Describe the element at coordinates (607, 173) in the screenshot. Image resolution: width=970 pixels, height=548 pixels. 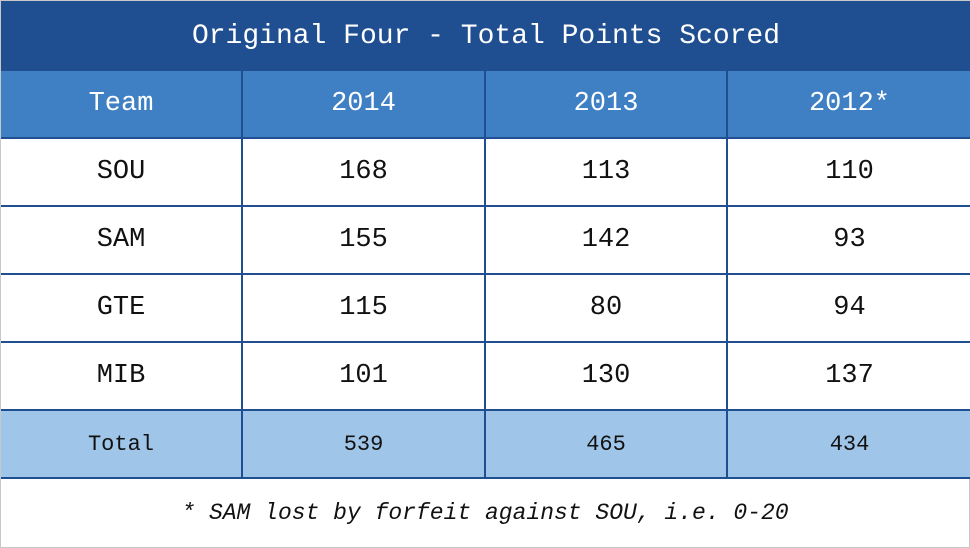
I see `table-cell: 113` at that location.